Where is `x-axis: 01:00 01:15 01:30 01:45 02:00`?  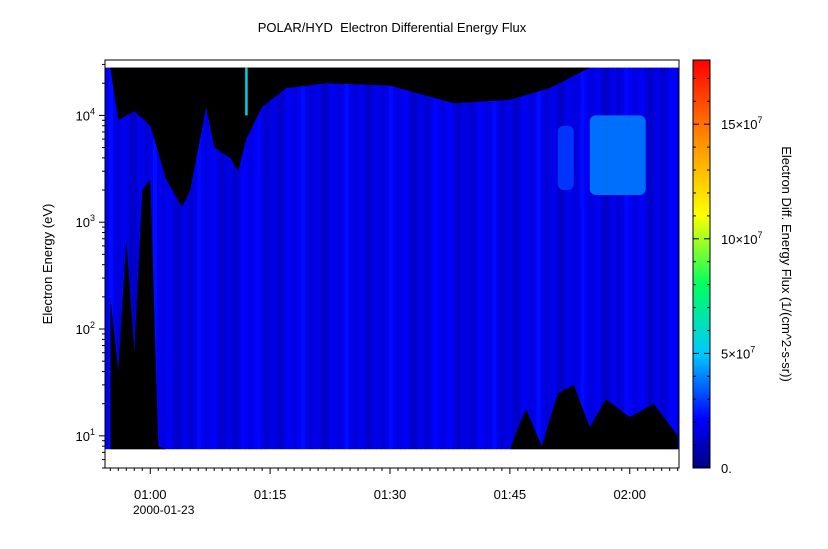 x-axis: 01:00 01:15 01:30 01:45 02:00 is located at coordinates (394, 485).